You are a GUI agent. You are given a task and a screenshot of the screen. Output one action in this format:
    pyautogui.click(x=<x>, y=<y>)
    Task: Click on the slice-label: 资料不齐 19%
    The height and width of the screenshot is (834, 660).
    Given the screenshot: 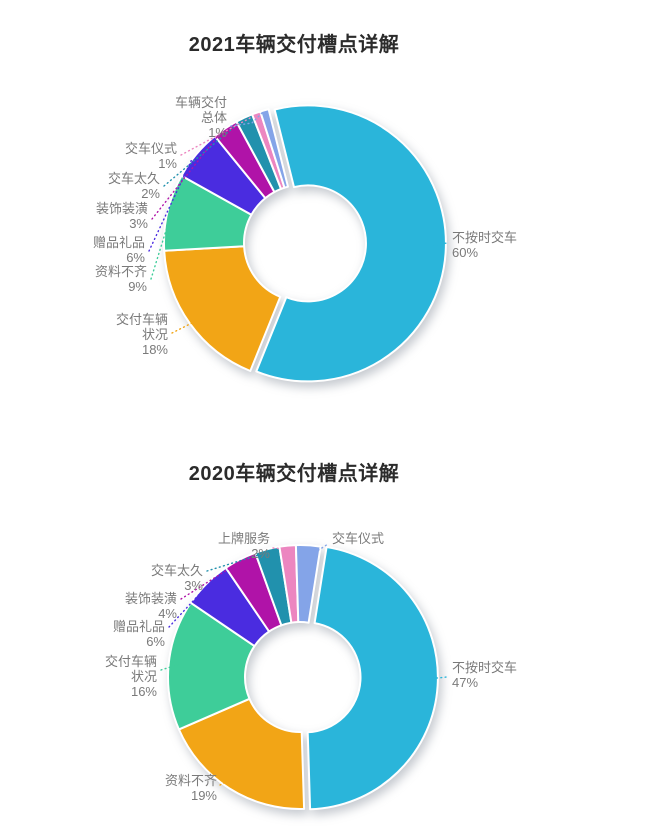 What is the action you would take?
    pyautogui.click(x=191, y=788)
    